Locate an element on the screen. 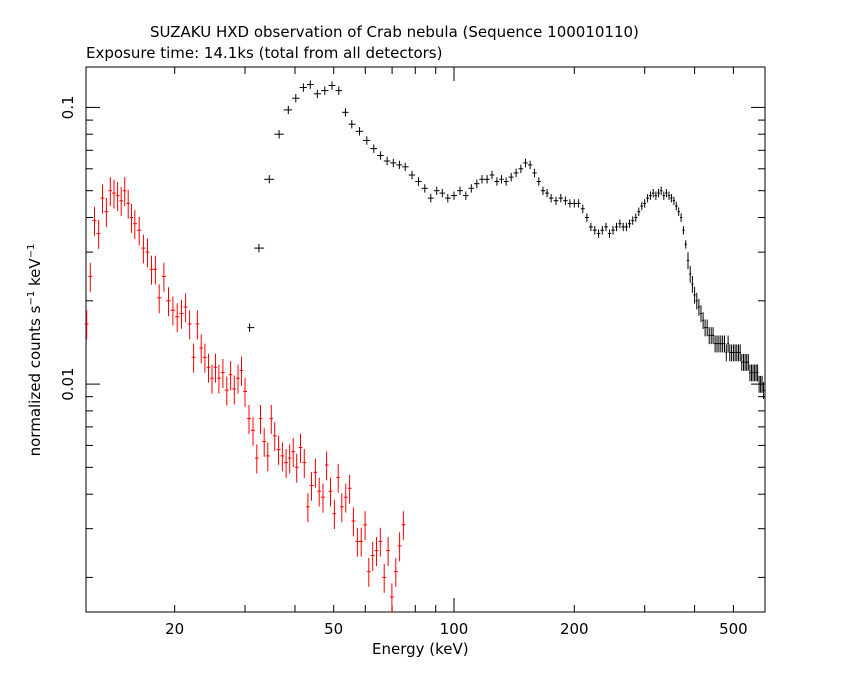 This screenshot has height=680, width=850. y-tick-label: 0.01 is located at coordinates (68, 383).